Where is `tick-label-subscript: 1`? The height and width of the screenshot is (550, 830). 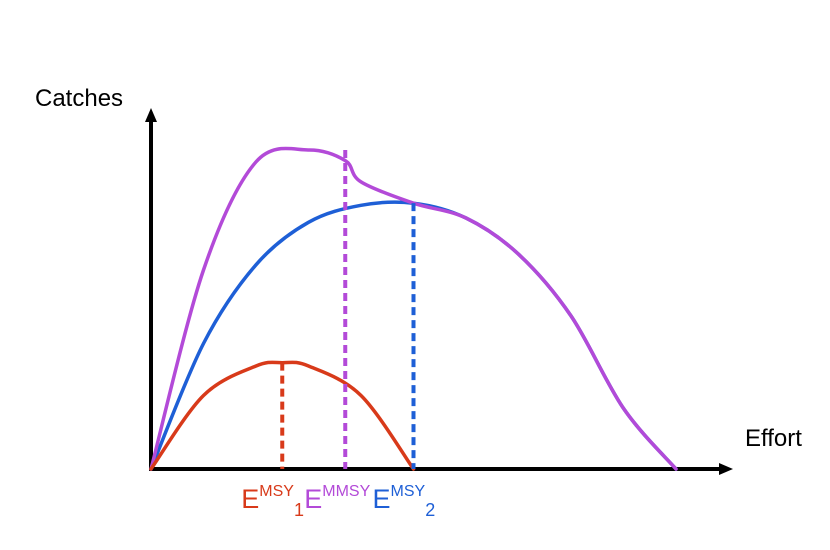 tick-label-subscript: 1 is located at coordinates (299, 510).